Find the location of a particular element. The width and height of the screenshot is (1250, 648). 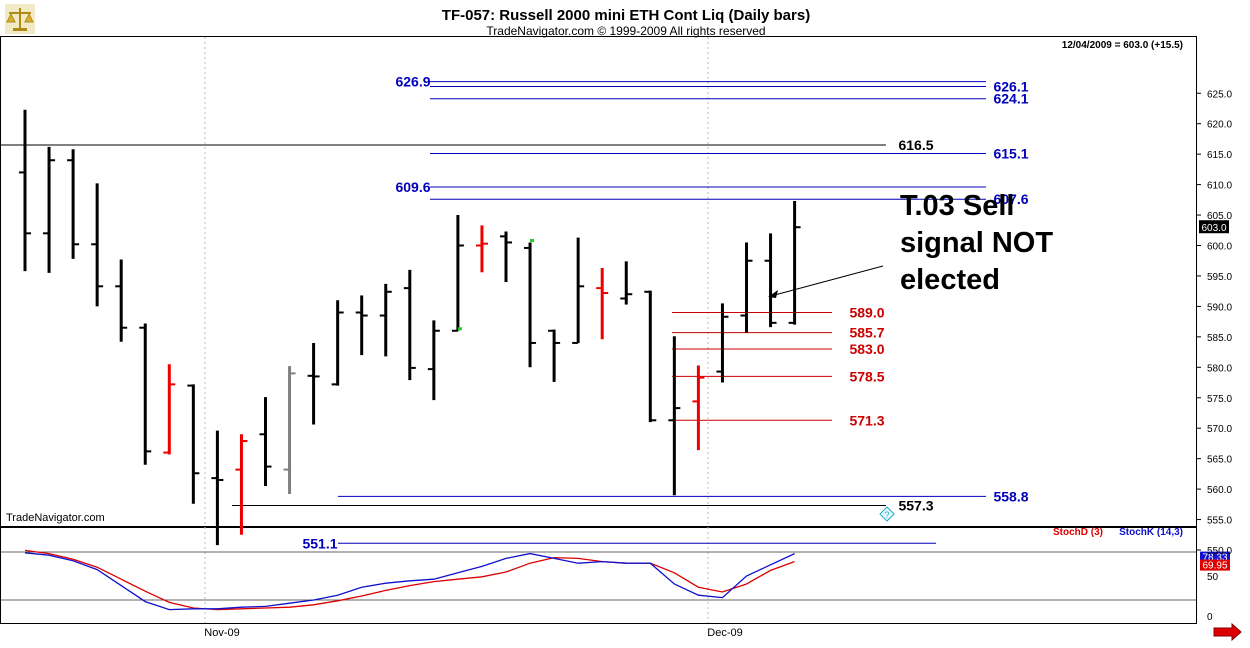

x-tick-label: Nov-09 is located at coordinates (221, 633).